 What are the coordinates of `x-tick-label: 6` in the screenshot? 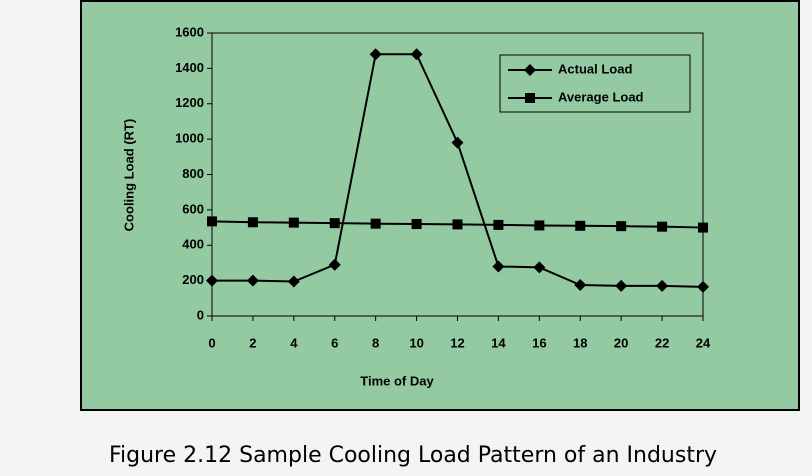 It's located at (334, 342).